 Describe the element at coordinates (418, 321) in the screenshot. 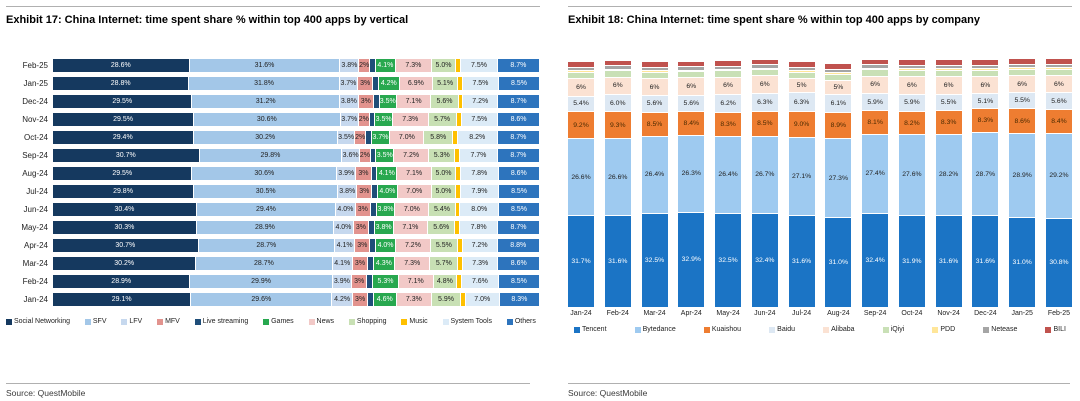

I see `legend-label: Music` at that location.